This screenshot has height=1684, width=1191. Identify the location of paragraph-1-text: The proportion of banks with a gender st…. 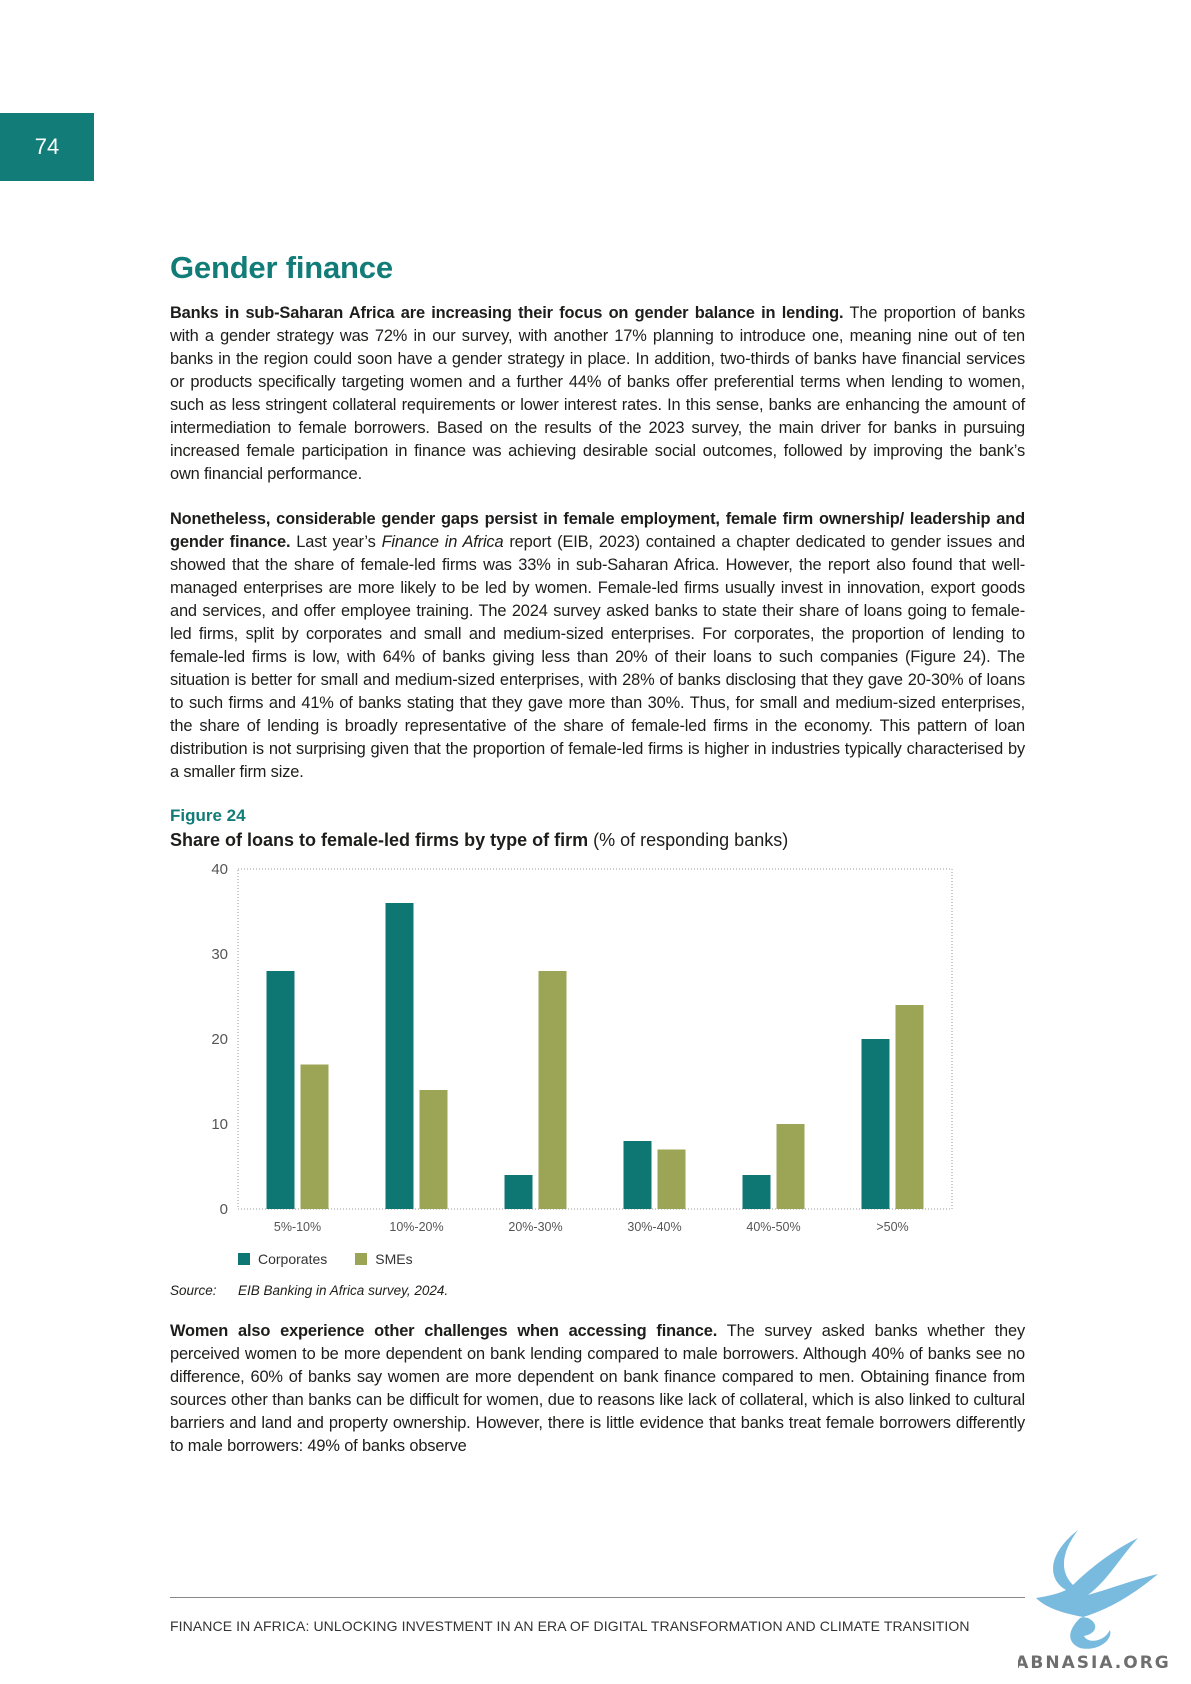
(598, 393).